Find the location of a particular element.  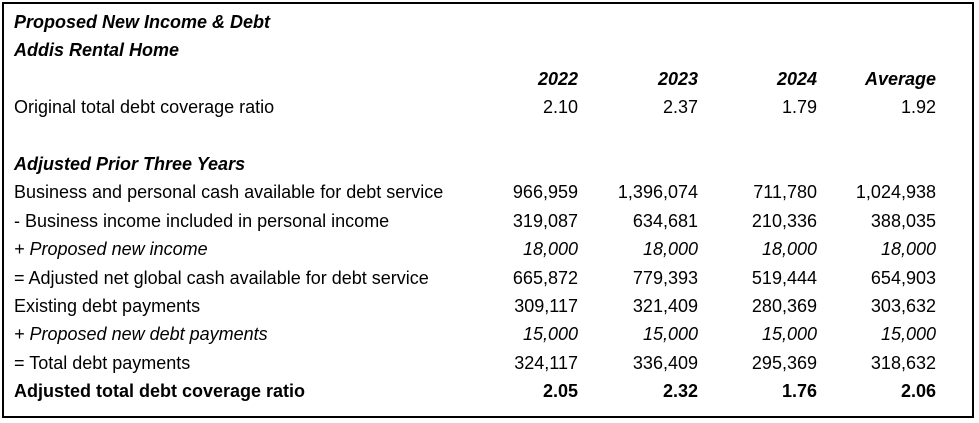

cell-2024: 519,444 is located at coordinates (784, 278).